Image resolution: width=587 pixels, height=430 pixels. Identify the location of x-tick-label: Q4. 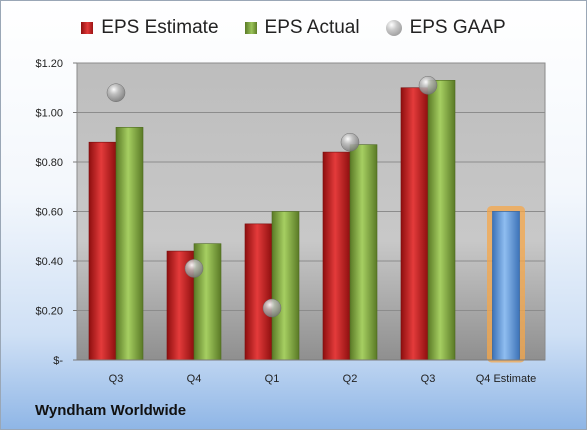
(194, 379).